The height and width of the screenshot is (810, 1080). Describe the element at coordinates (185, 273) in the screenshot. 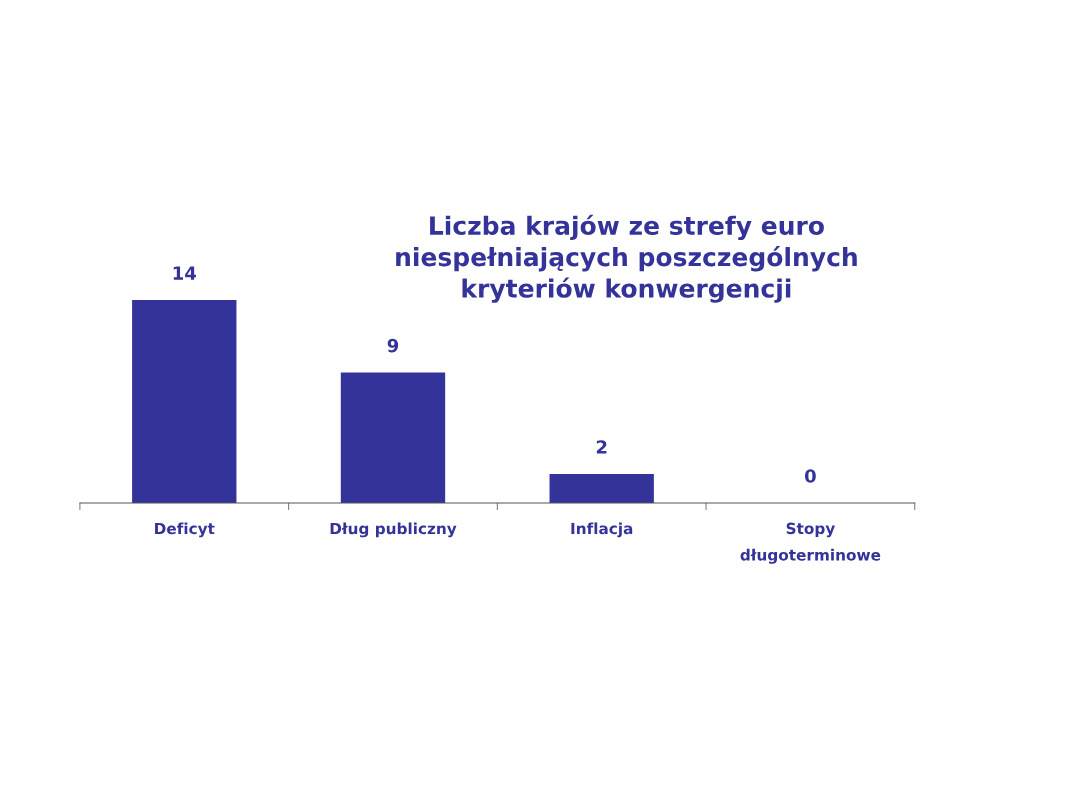

I see `data-label: 14` at that location.